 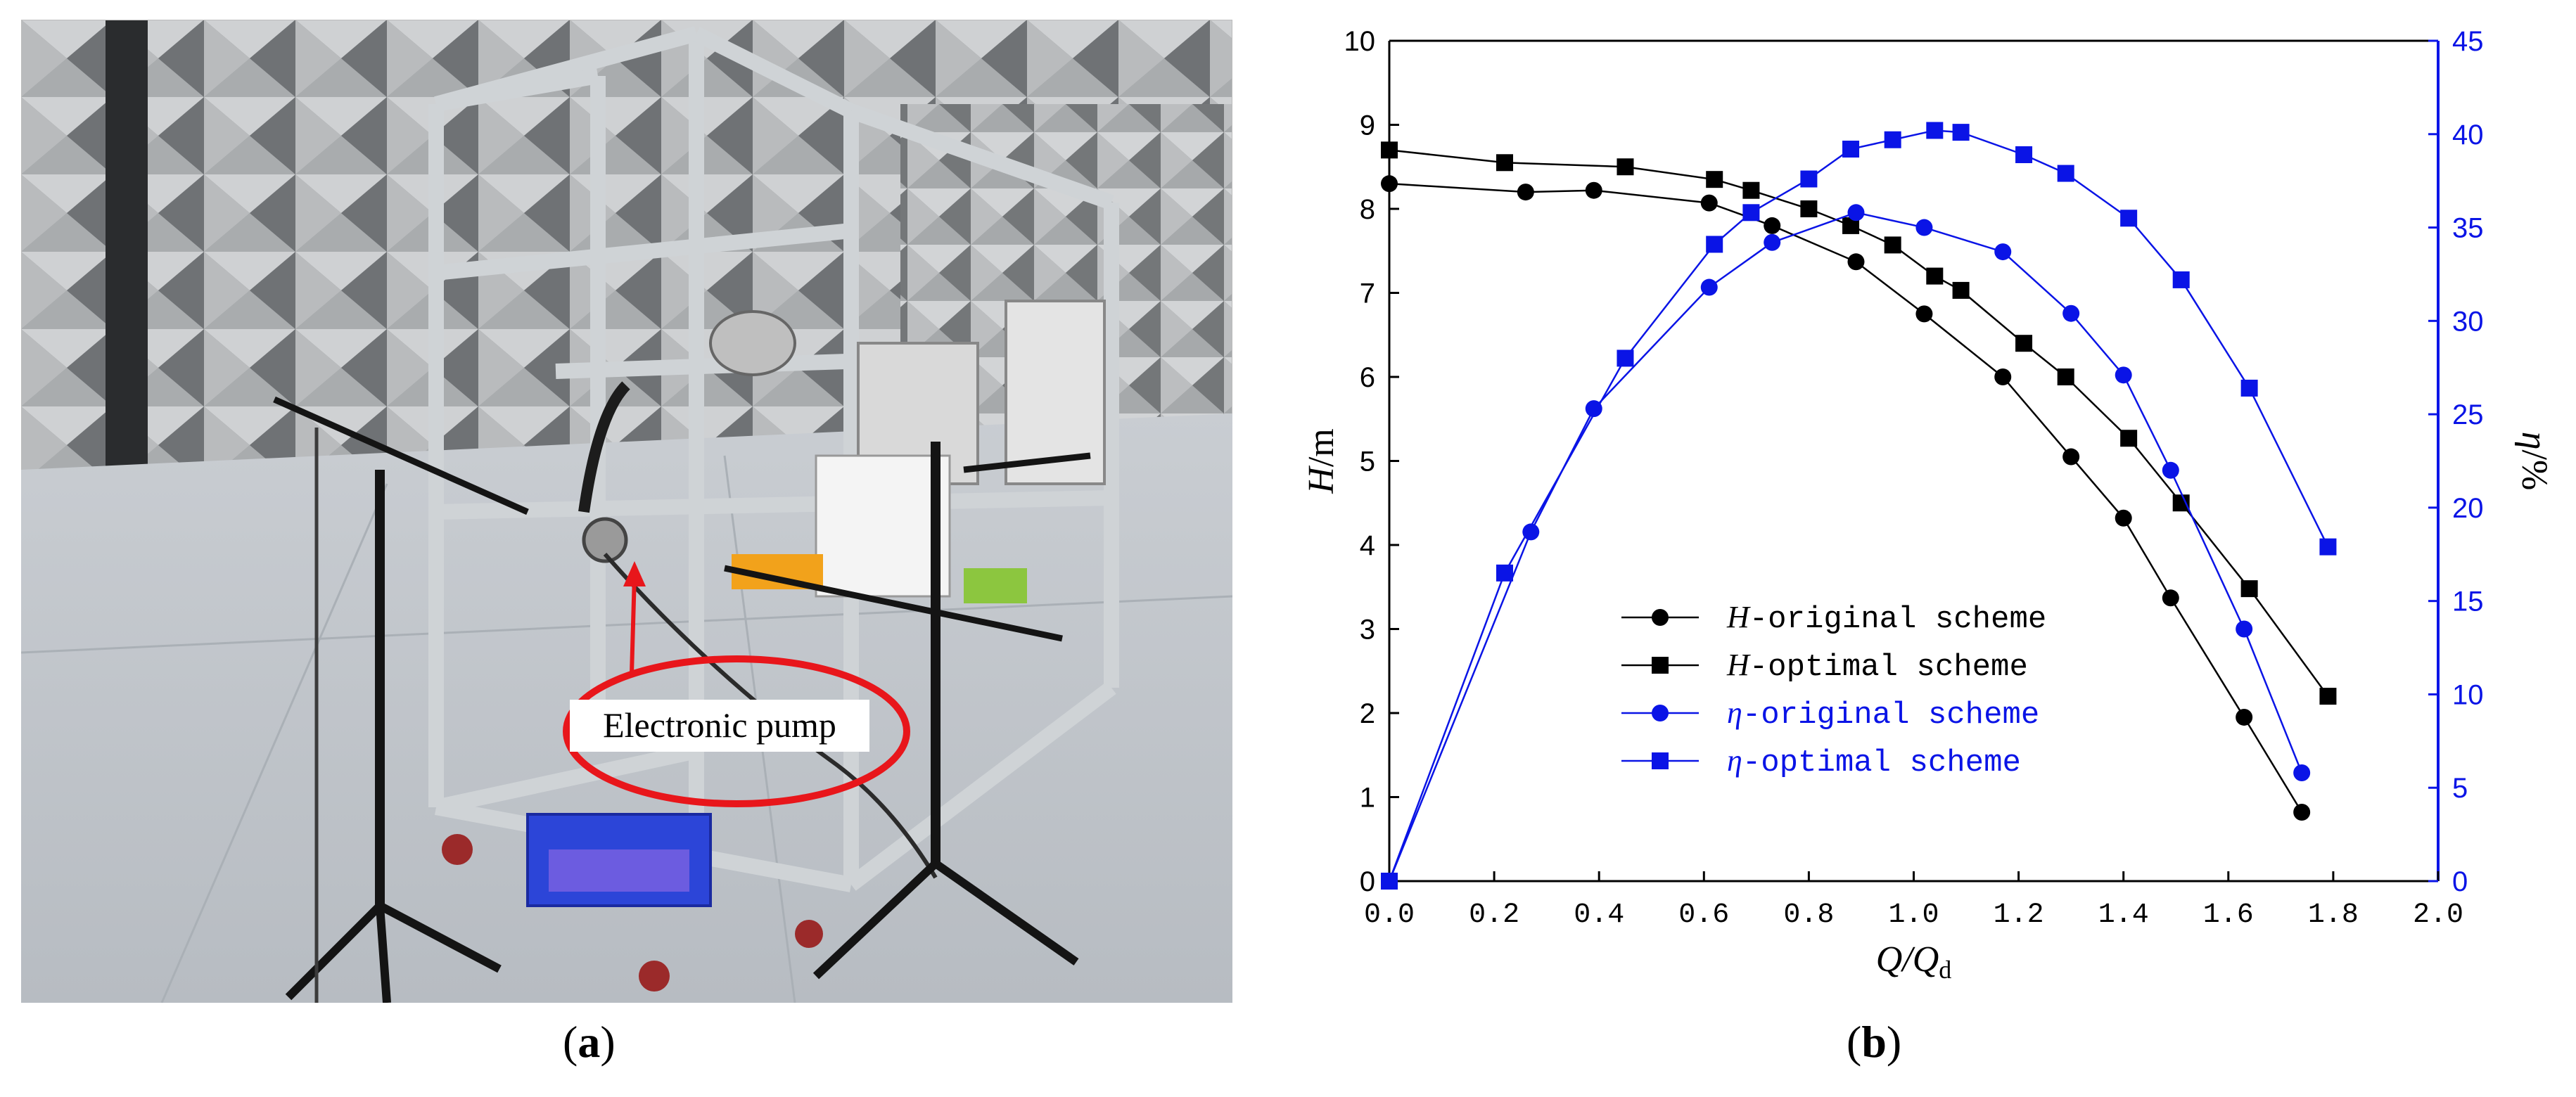 I want to click on legend-item-2: η-original scheme, so click(x=1830, y=714).